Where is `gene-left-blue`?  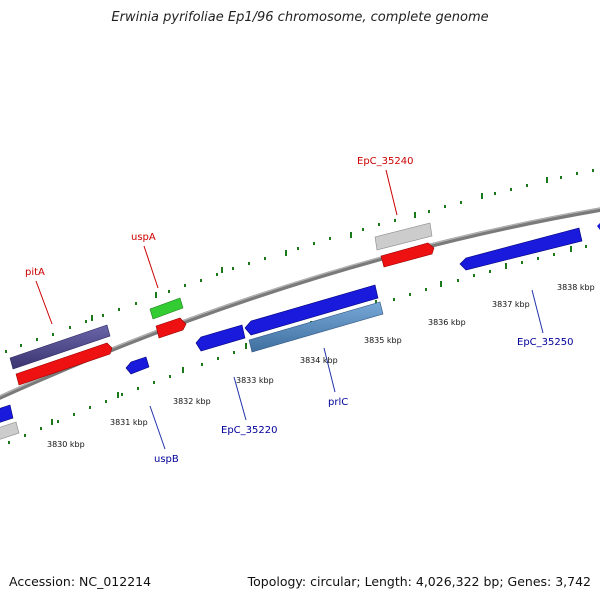 gene-left-blue is located at coordinates (7, 413).